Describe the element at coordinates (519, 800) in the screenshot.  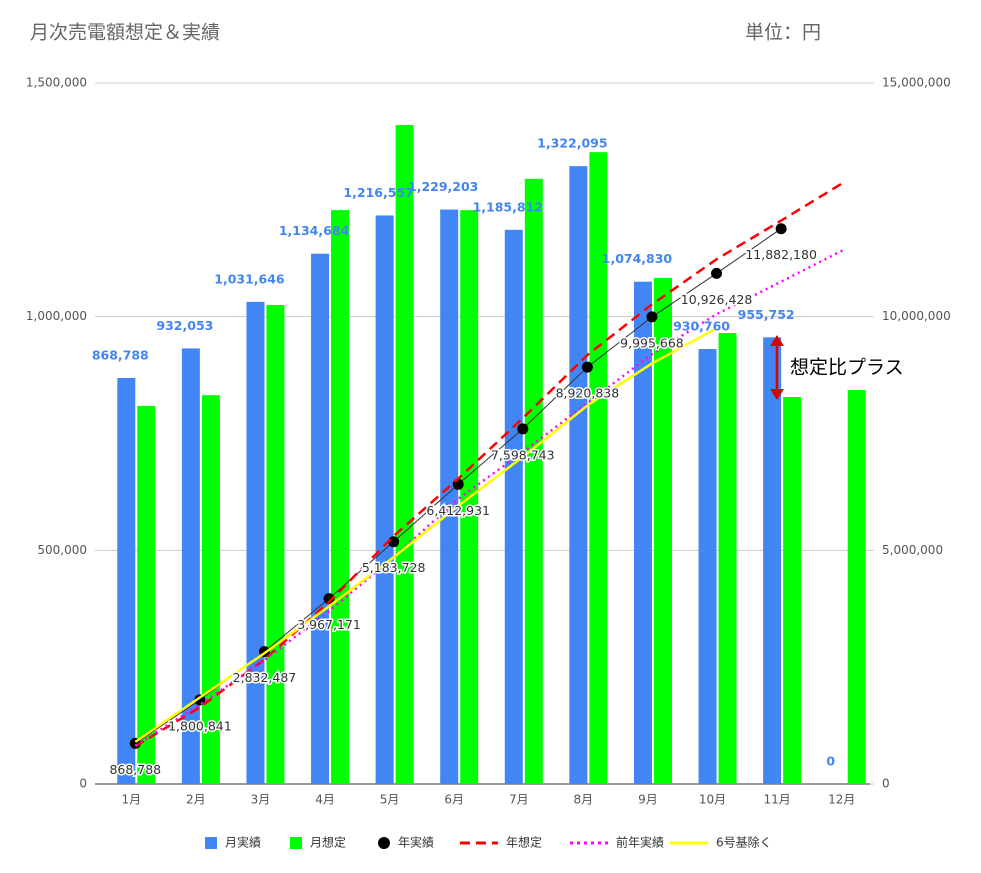
I see `x-tick-label: 7月` at that location.